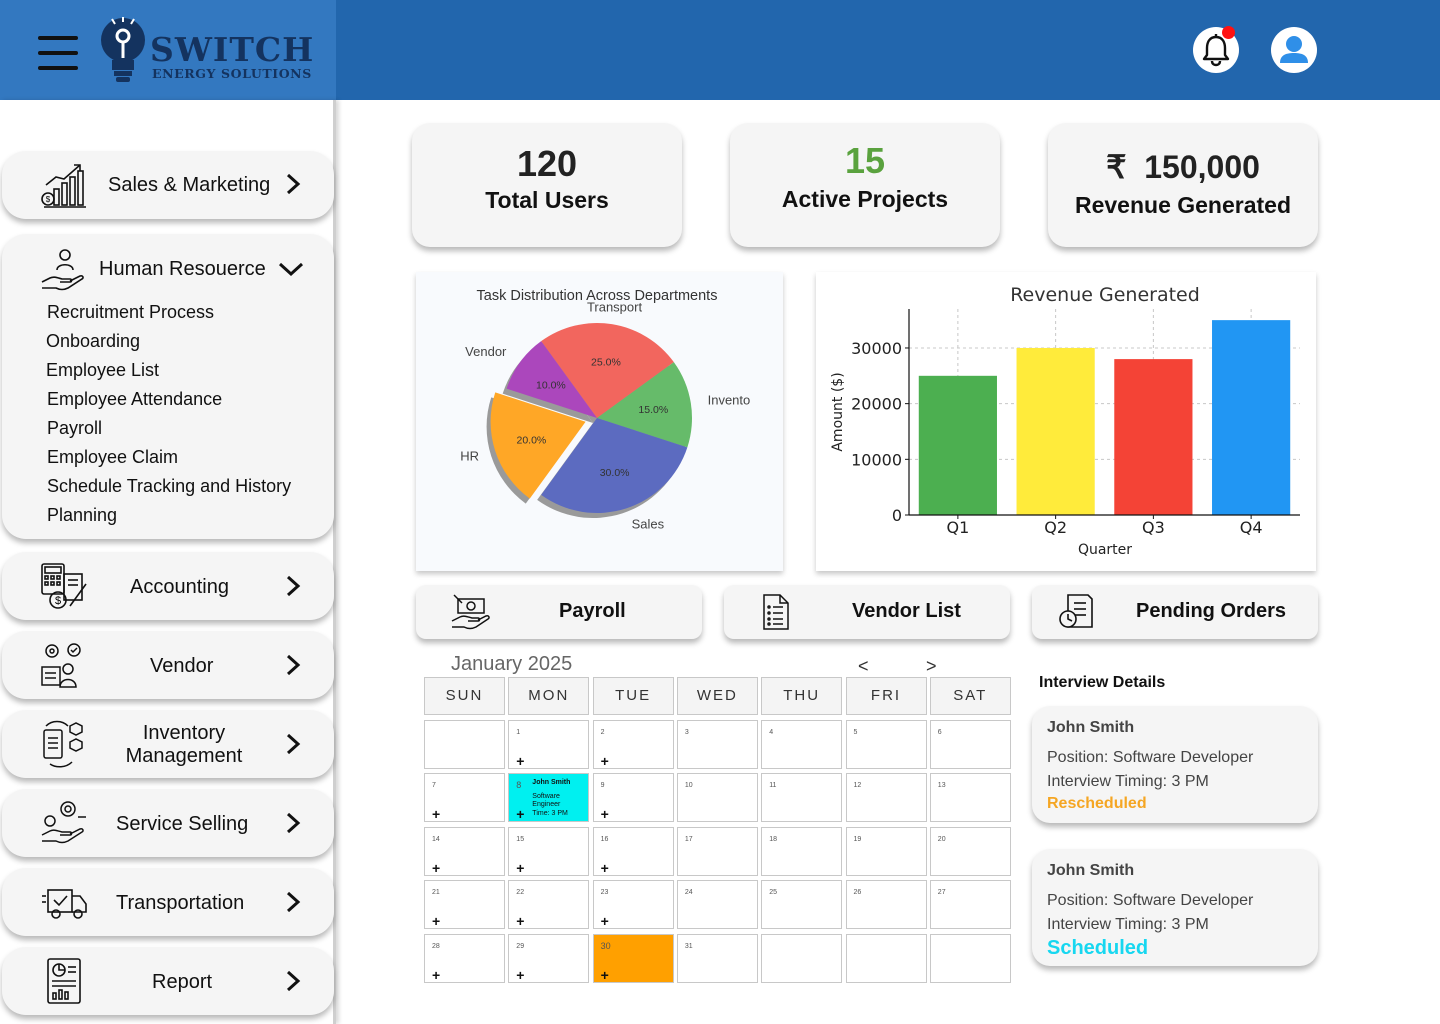 This screenshot has width=1440, height=1024. I want to click on calendar-day-29: 29 +, so click(549, 958).